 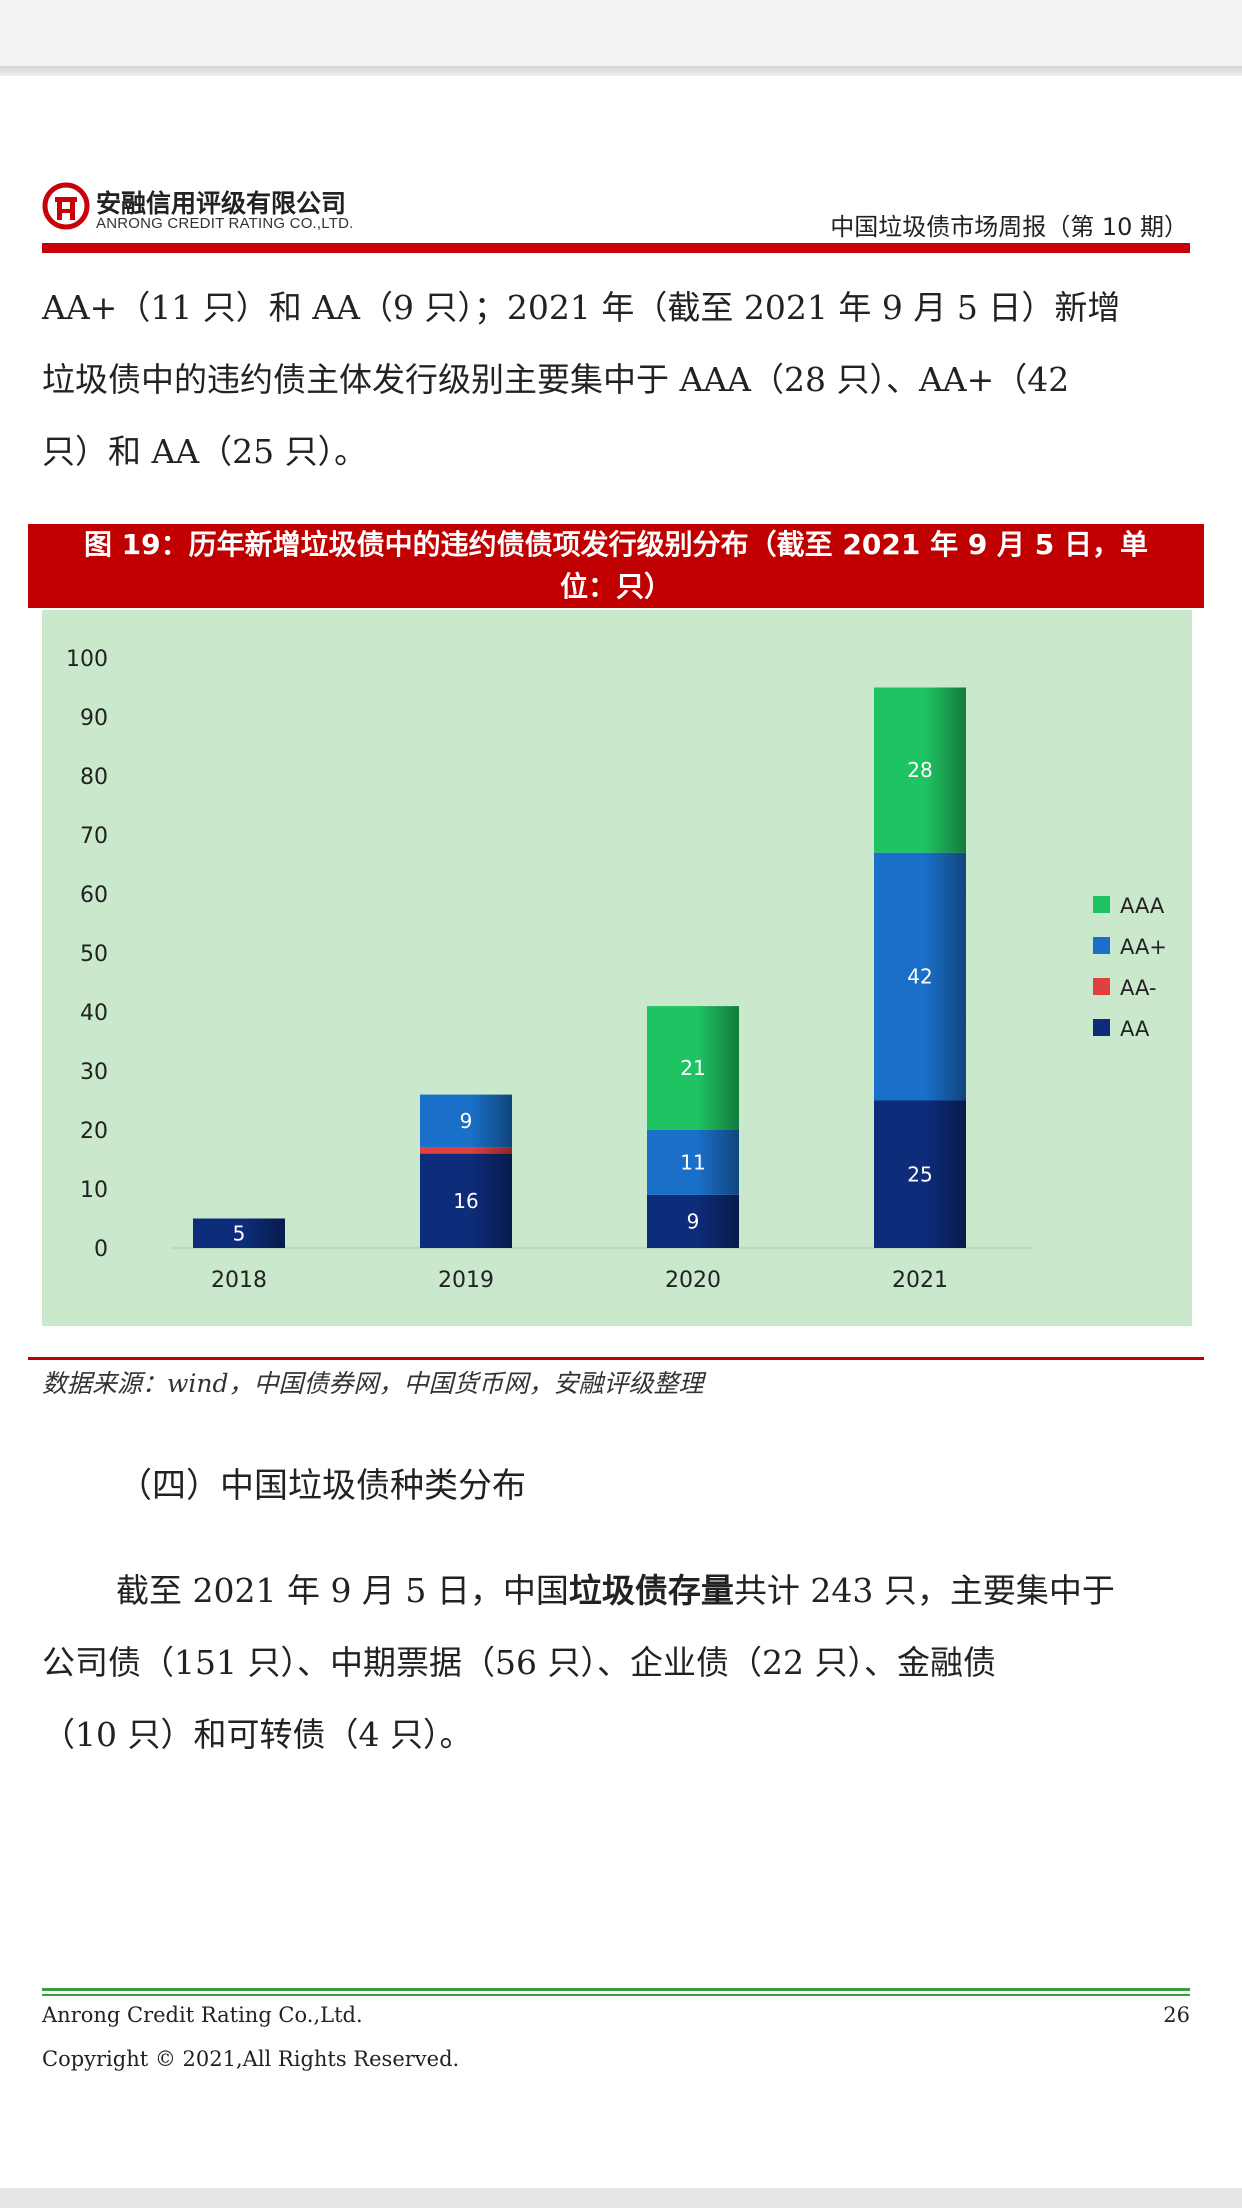 I want to click on bar-aa-2018, so click(x=239, y=1233).